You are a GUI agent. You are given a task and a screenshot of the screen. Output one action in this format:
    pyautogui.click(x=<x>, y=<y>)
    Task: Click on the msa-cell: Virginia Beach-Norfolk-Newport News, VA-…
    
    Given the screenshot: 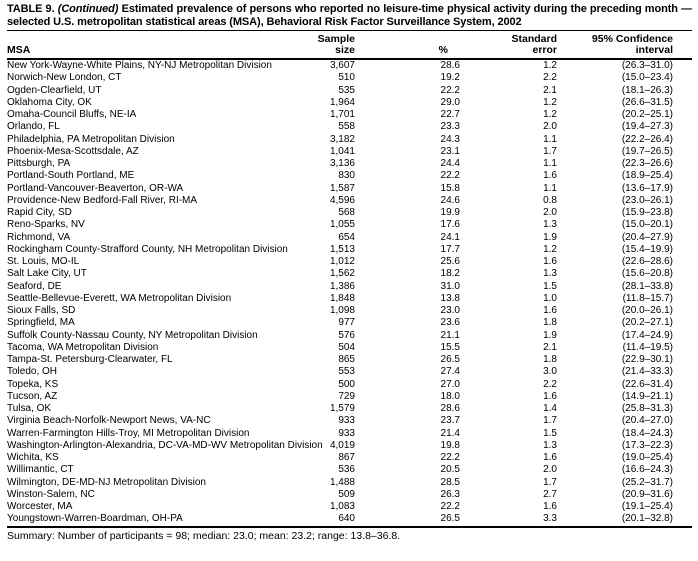 What is the action you would take?
    pyautogui.click(x=109, y=421)
    